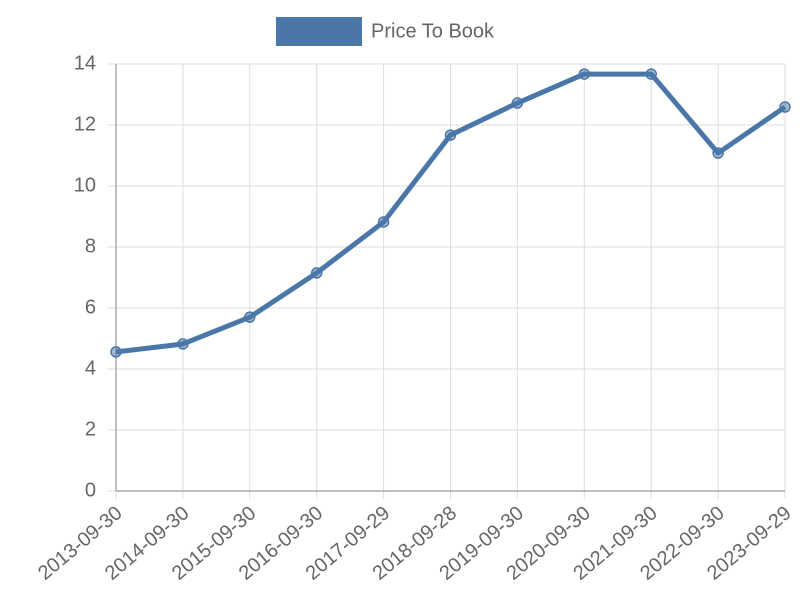 The image size is (800, 600). I want to click on legend-swatch, so click(319, 31).